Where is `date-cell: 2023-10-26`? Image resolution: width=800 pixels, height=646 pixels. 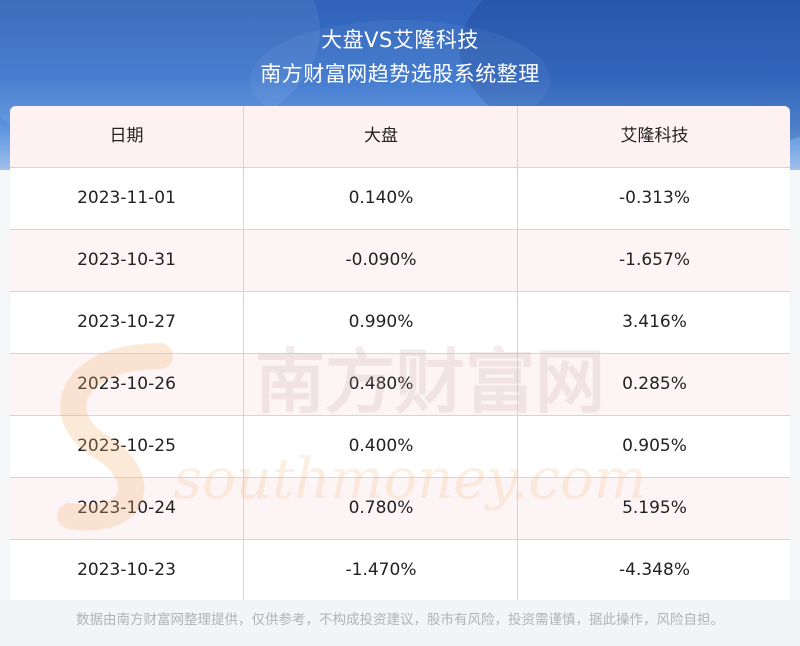
date-cell: 2023-10-26 is located at coordinates (126, 384).